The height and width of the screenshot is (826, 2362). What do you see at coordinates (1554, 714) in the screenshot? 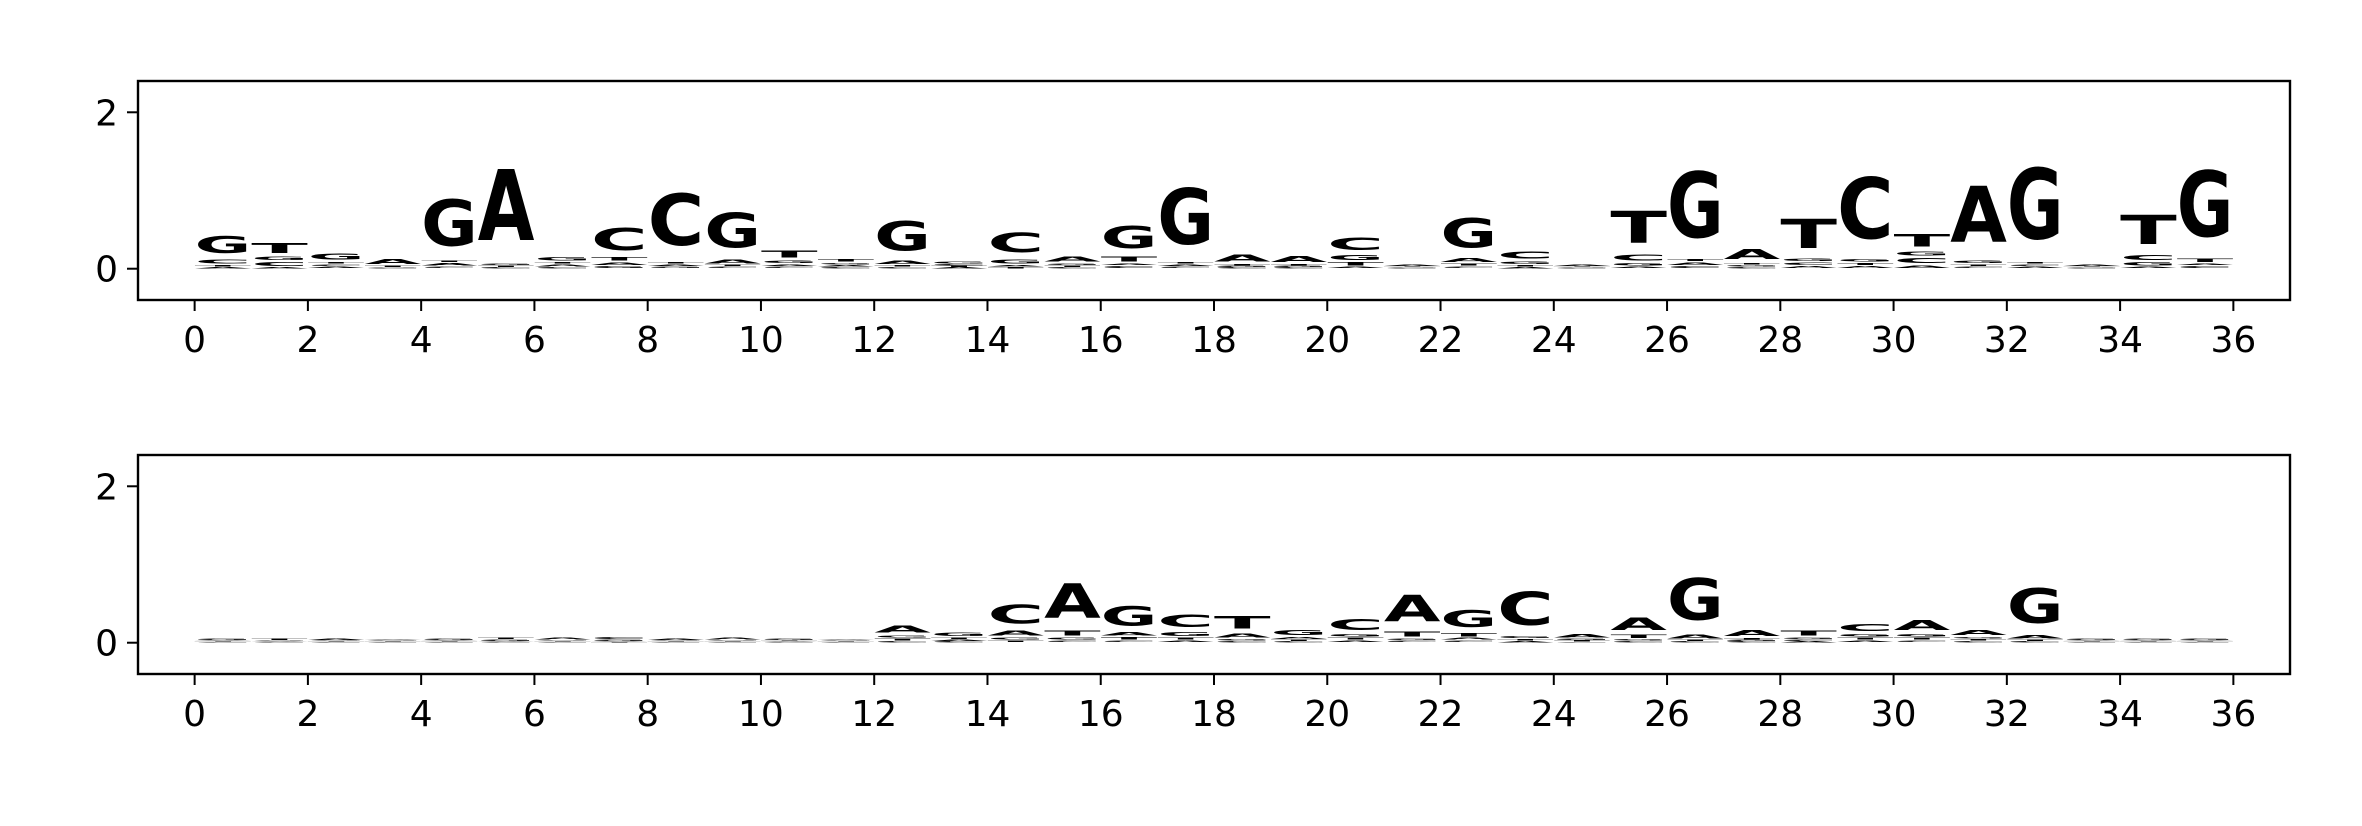
I see `x-tick-label: 24` at bounding box center [1554, 714].